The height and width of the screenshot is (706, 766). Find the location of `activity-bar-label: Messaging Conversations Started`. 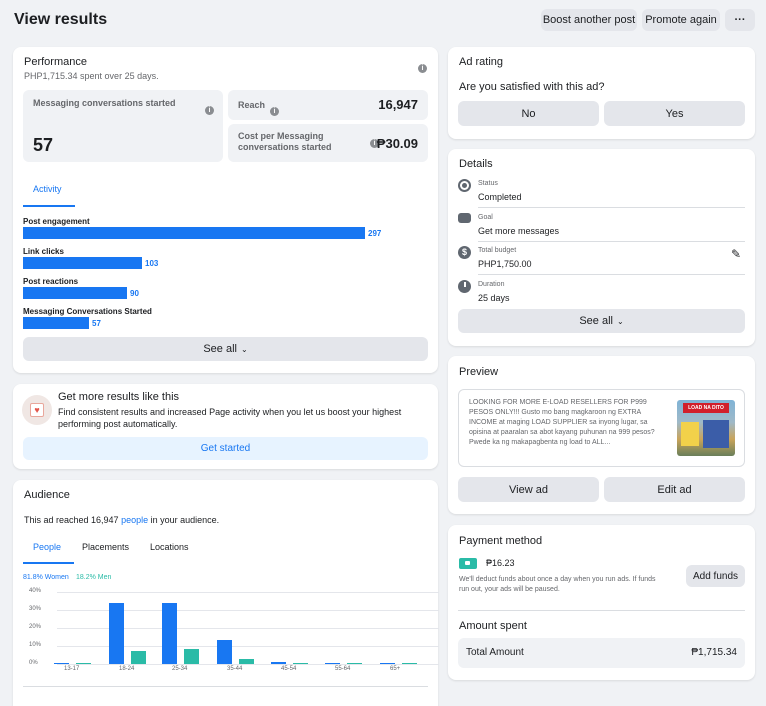

activity-bar-label: Messaging Conversations Started is located at coordinates (87, 311).